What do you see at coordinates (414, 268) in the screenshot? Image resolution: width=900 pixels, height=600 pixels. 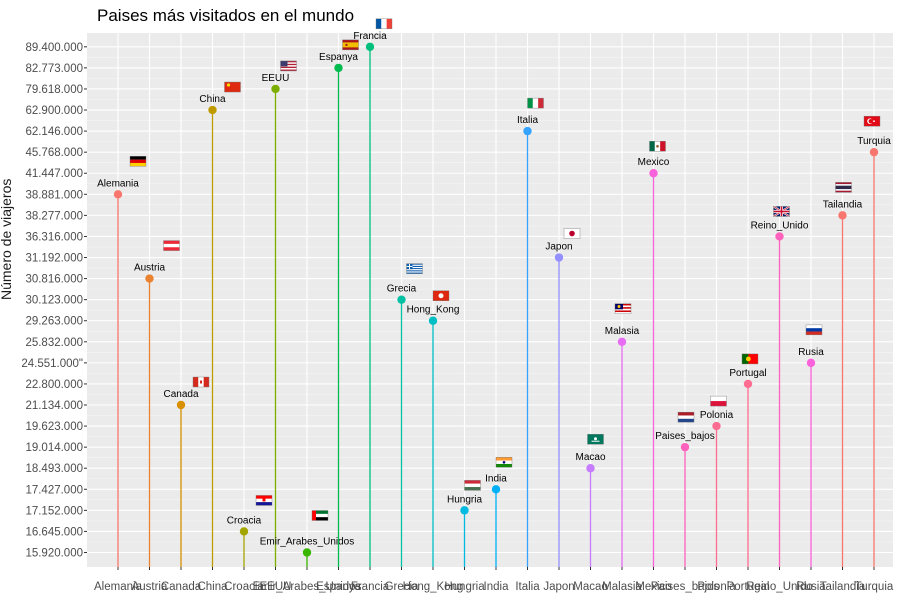 I see `flag-icon-gr` at bounding box center [414, 268].